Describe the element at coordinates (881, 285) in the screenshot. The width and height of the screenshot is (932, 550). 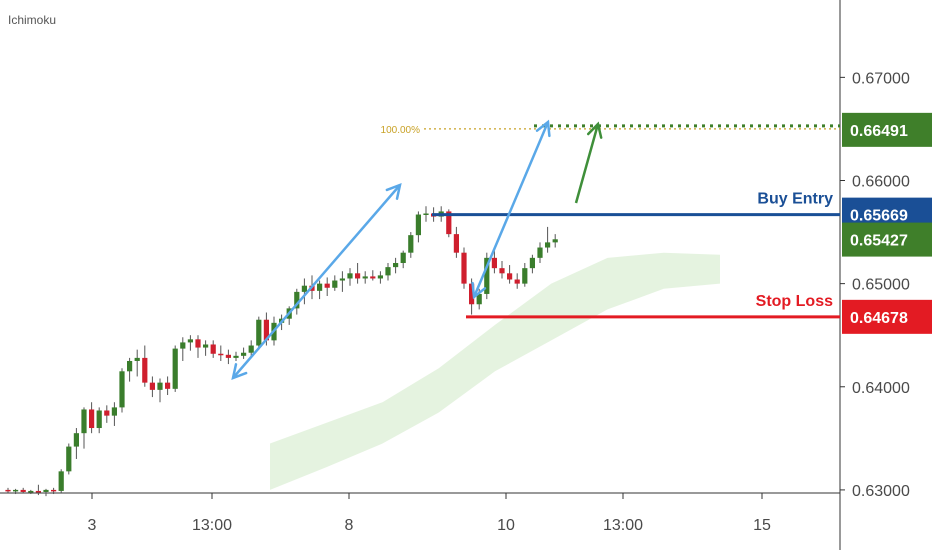
I see `y-tick-label: 0.65000` at that location.